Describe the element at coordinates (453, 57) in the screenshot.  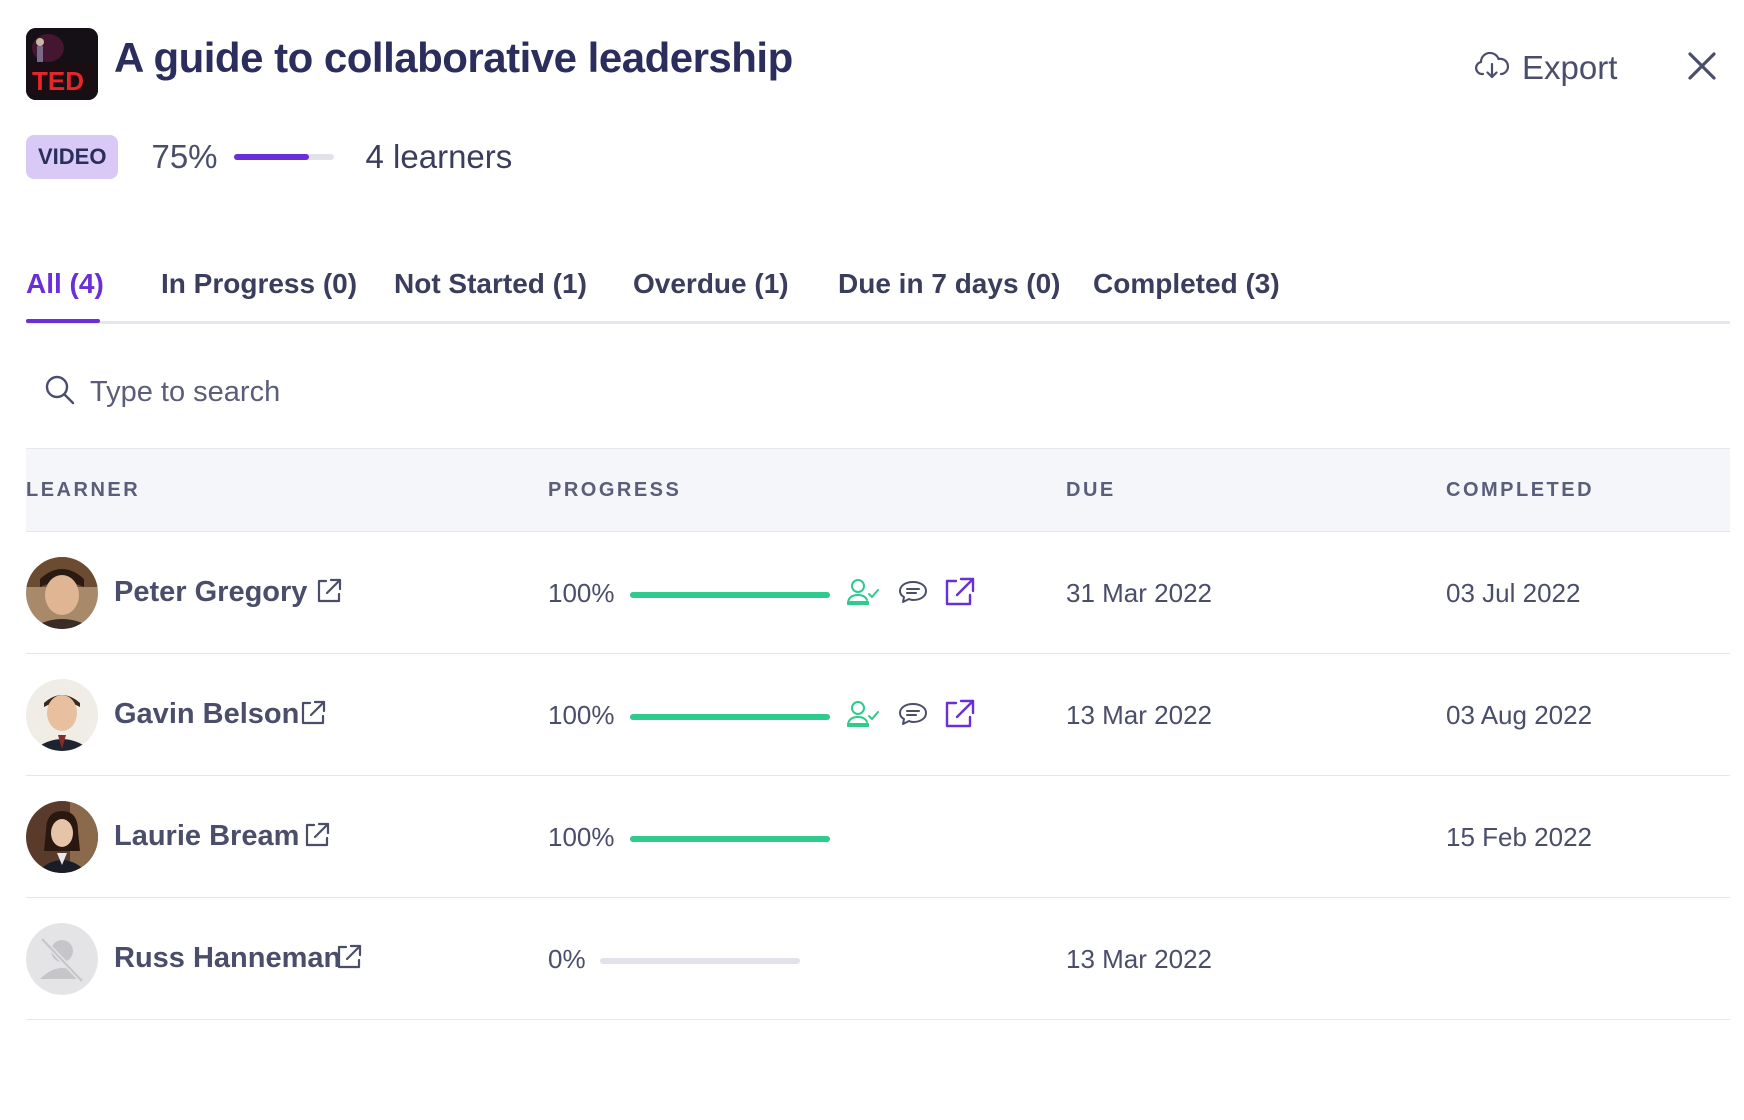
I see `page-title: A guide to collaborative leadership` at that location.